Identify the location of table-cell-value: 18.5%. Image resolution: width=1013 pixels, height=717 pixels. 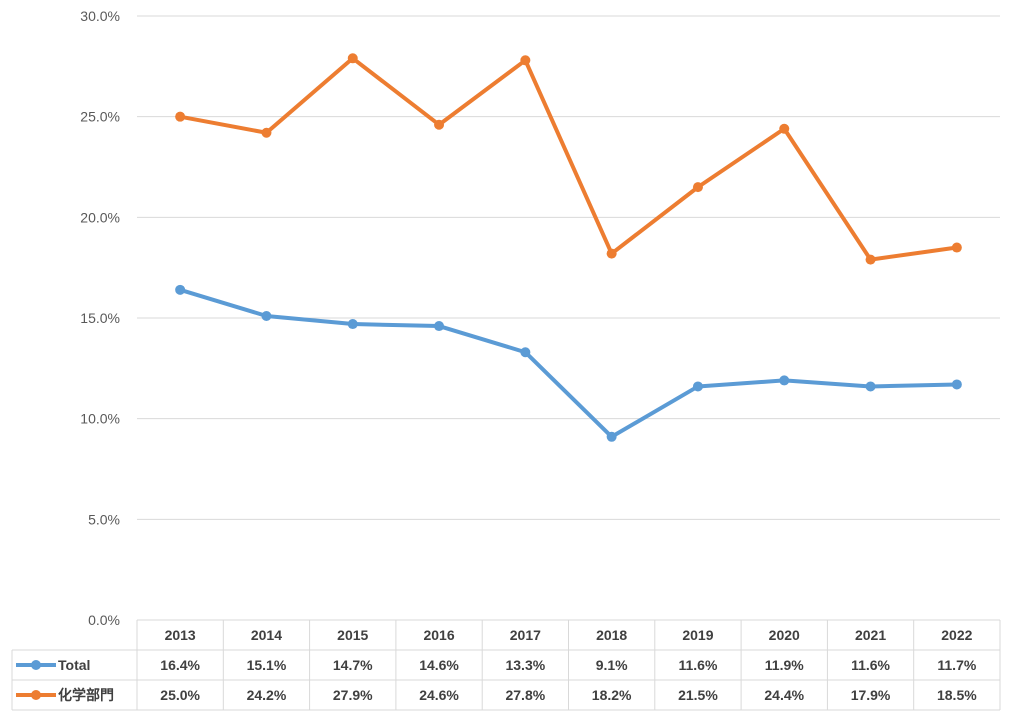
(957, 695).